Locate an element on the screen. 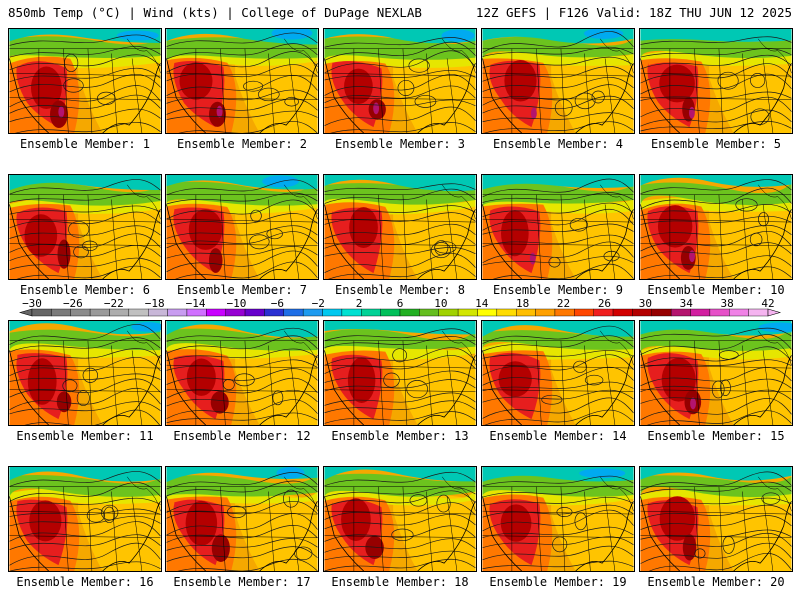  ensemble-member-label: Ensemble Member: 4 is located at coordinates (558, 144).